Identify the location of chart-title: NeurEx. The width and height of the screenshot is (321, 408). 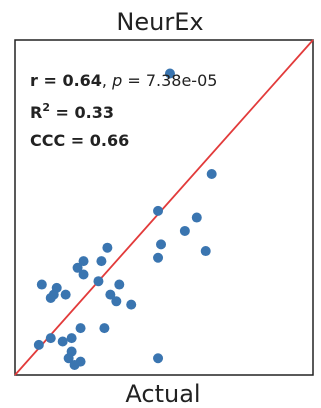
(159, 22).